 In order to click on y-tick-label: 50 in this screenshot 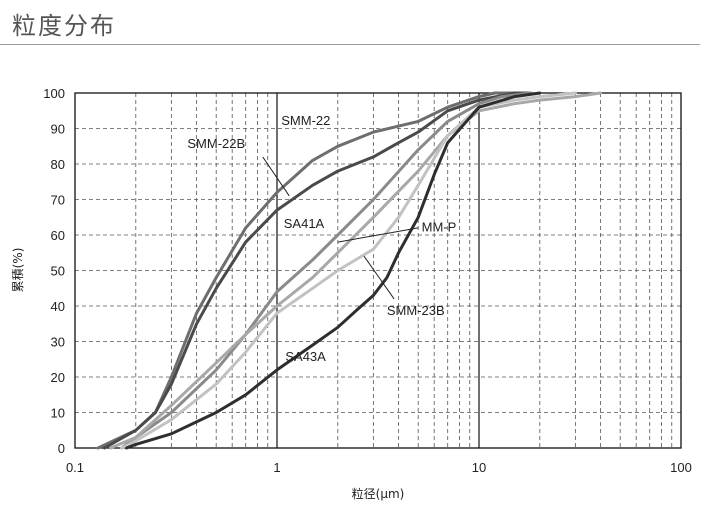, I will do `click(58, 271)`.